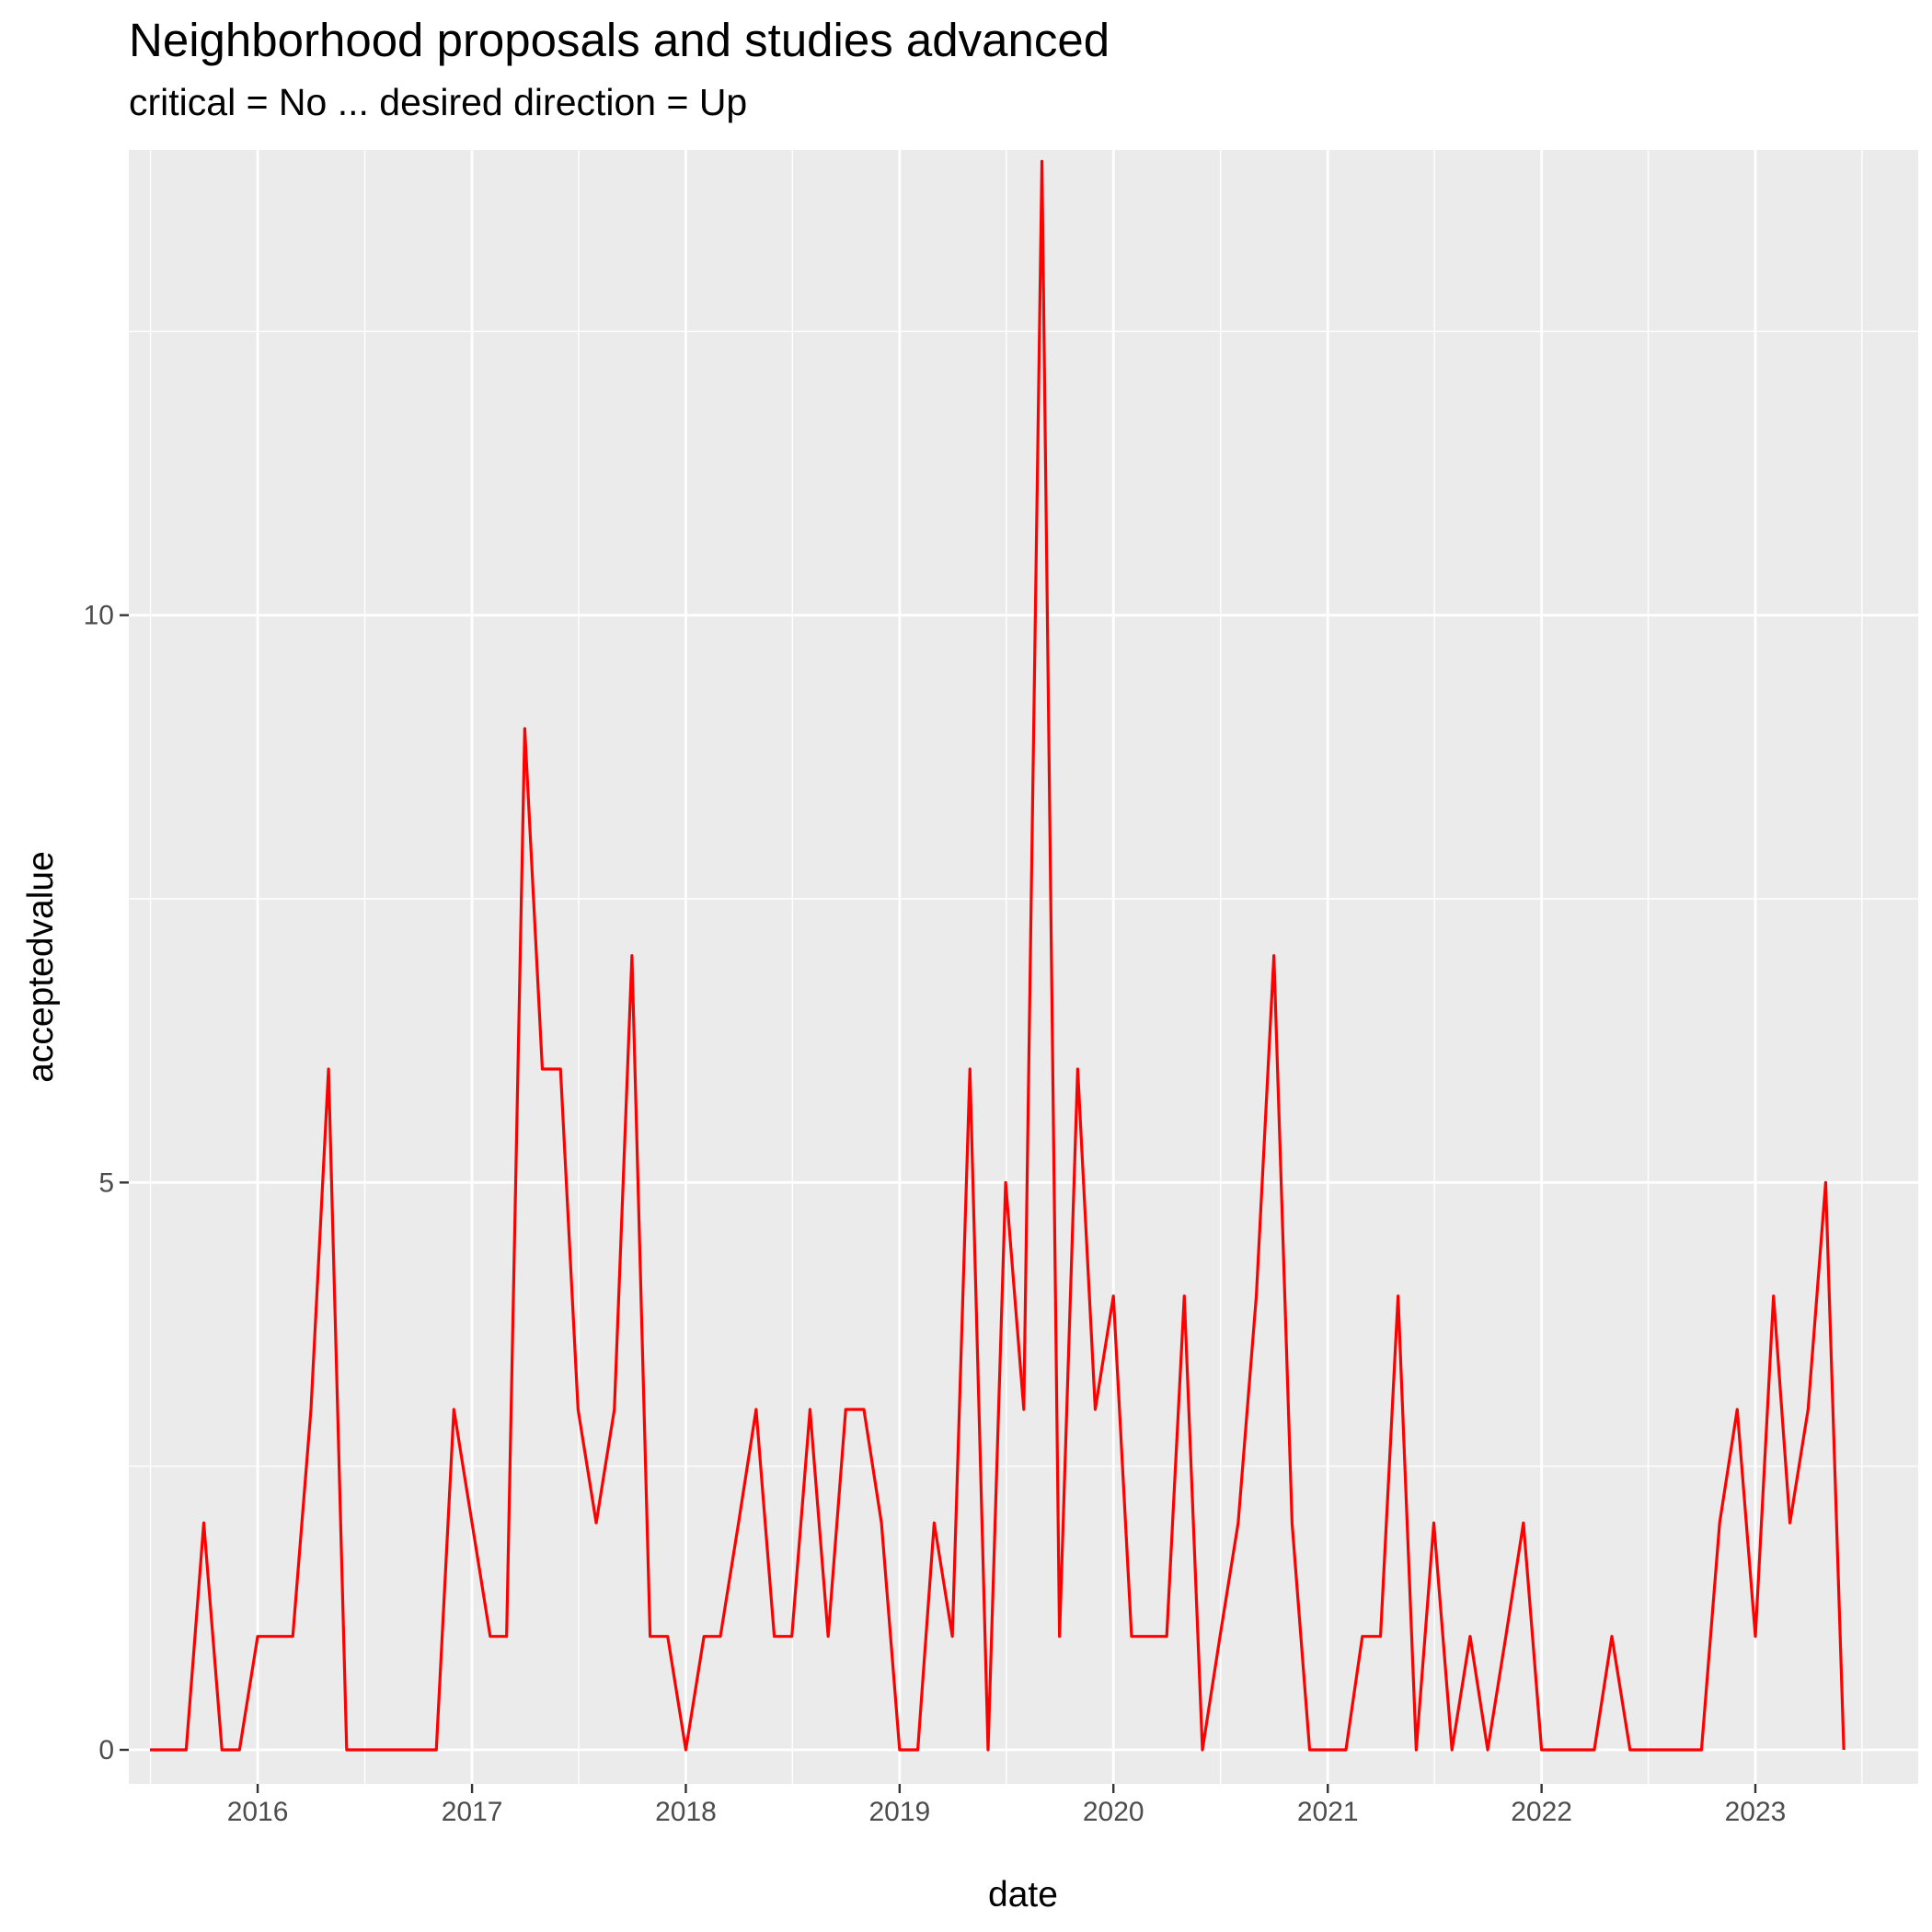 Image resolution: width=1932 pixels, height=1932 pixels. Describe the element at coordinates (1541, 1812) in the screenshot. I see `x-tick-label: 2022` at that location.